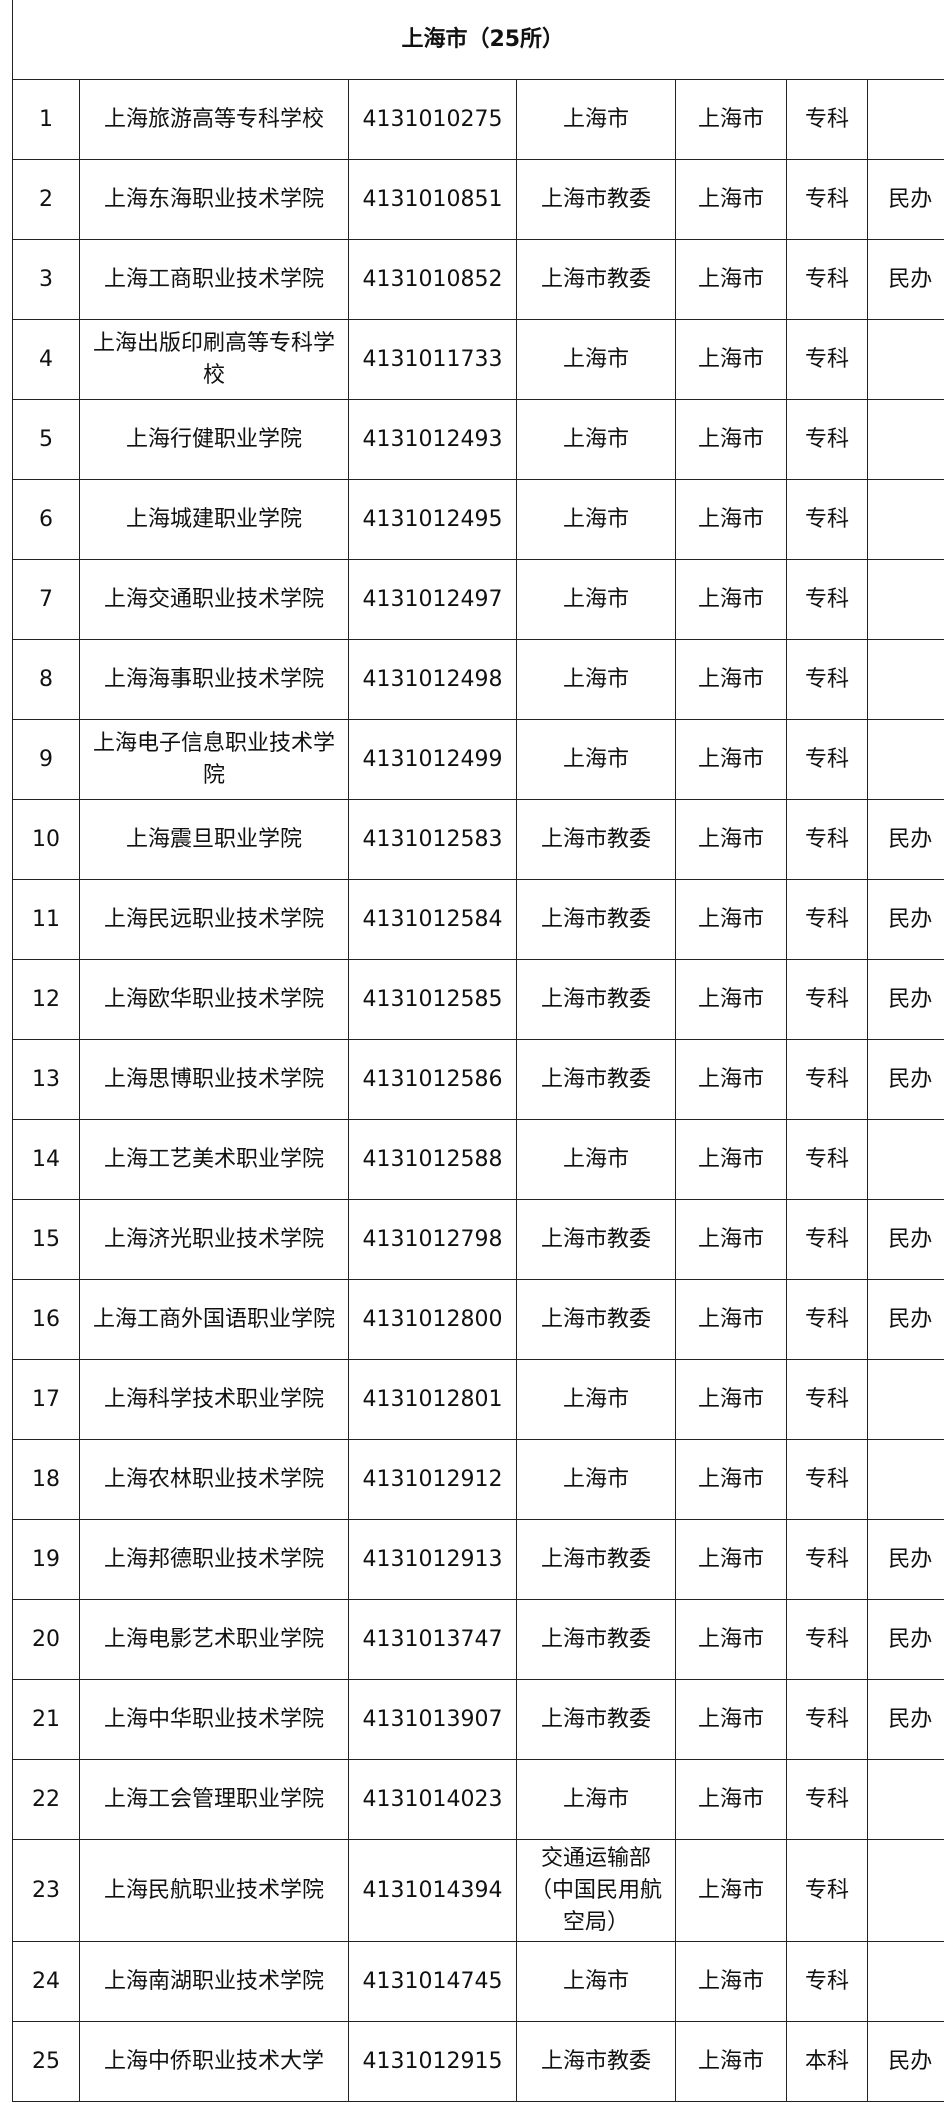  Describe the element at coordinates (46, 679) in the screenshot. I see `row-number-cell: 8` at that location.